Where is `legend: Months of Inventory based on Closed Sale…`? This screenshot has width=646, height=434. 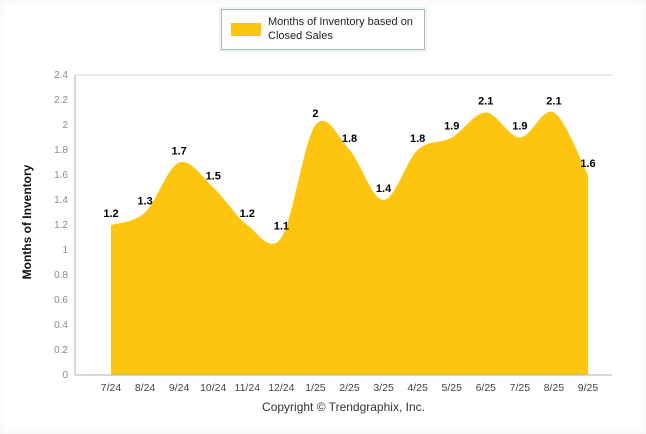 legend: Months of Inventory based on Closed Sale… is located at coordinates (323, 29).